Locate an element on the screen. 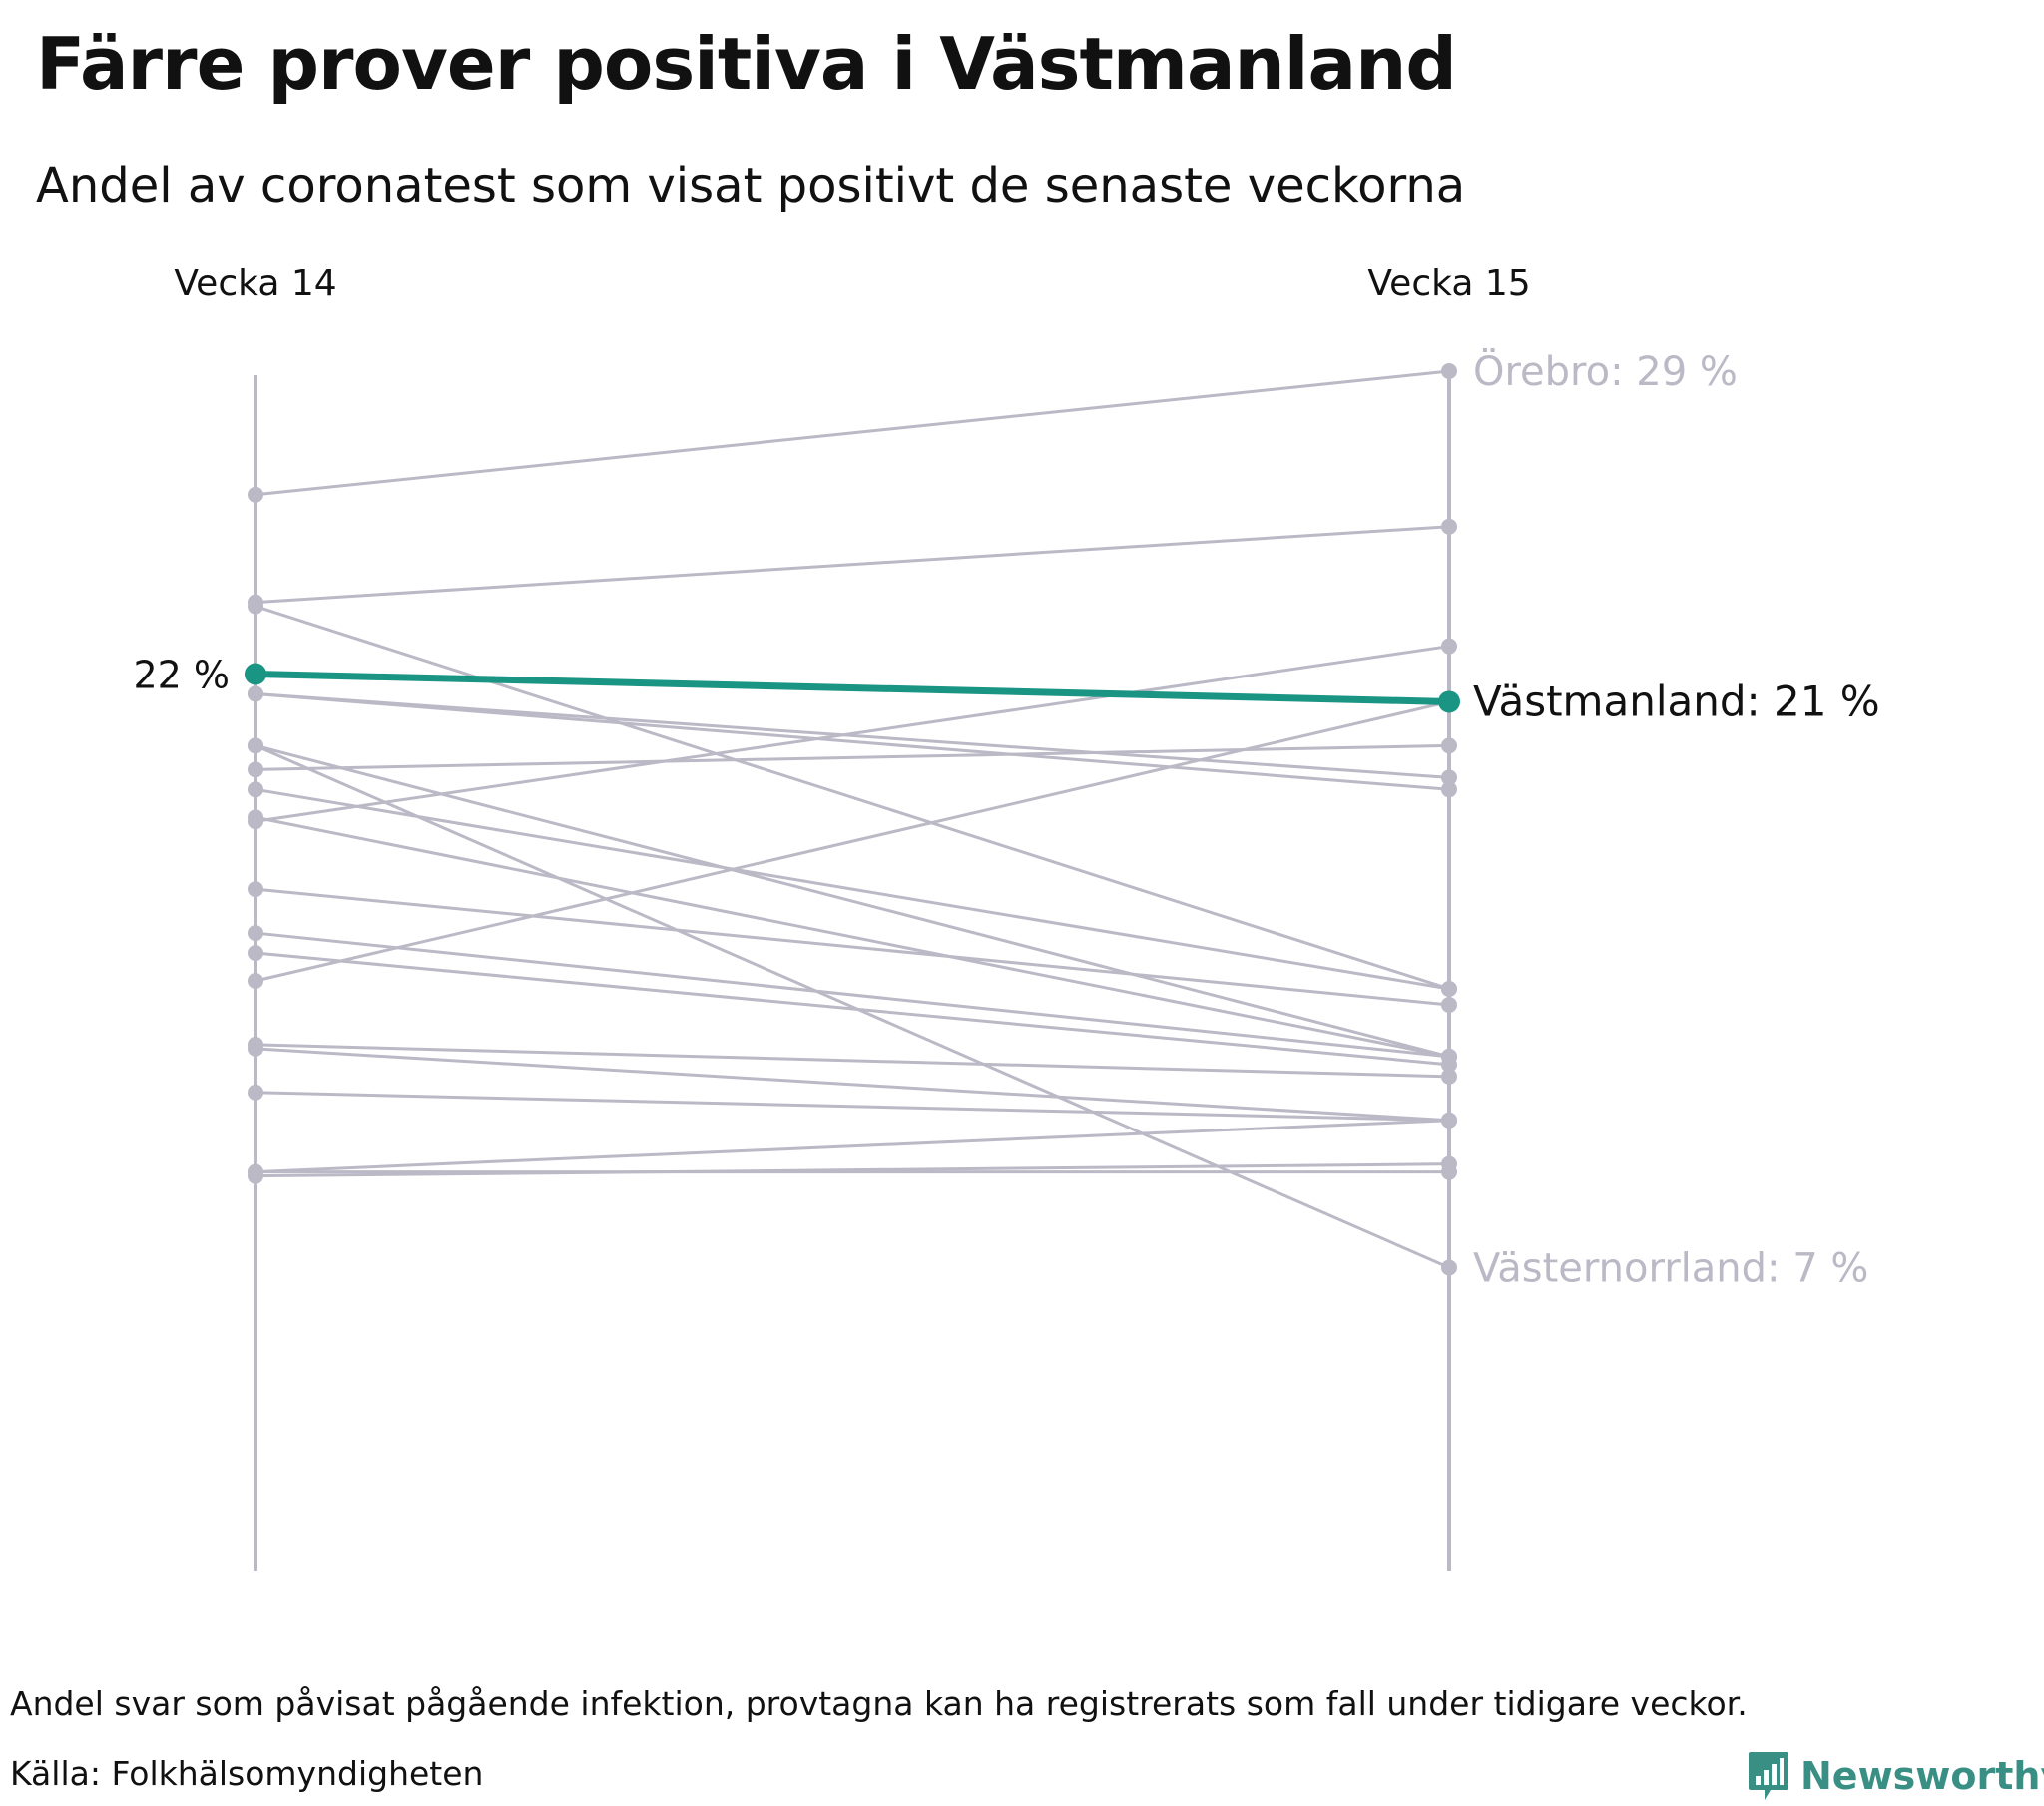 The height and width of the screenshot is (1806, 2044). column-label-week-14: Vecka 14 is located at coordinates (255, 283).